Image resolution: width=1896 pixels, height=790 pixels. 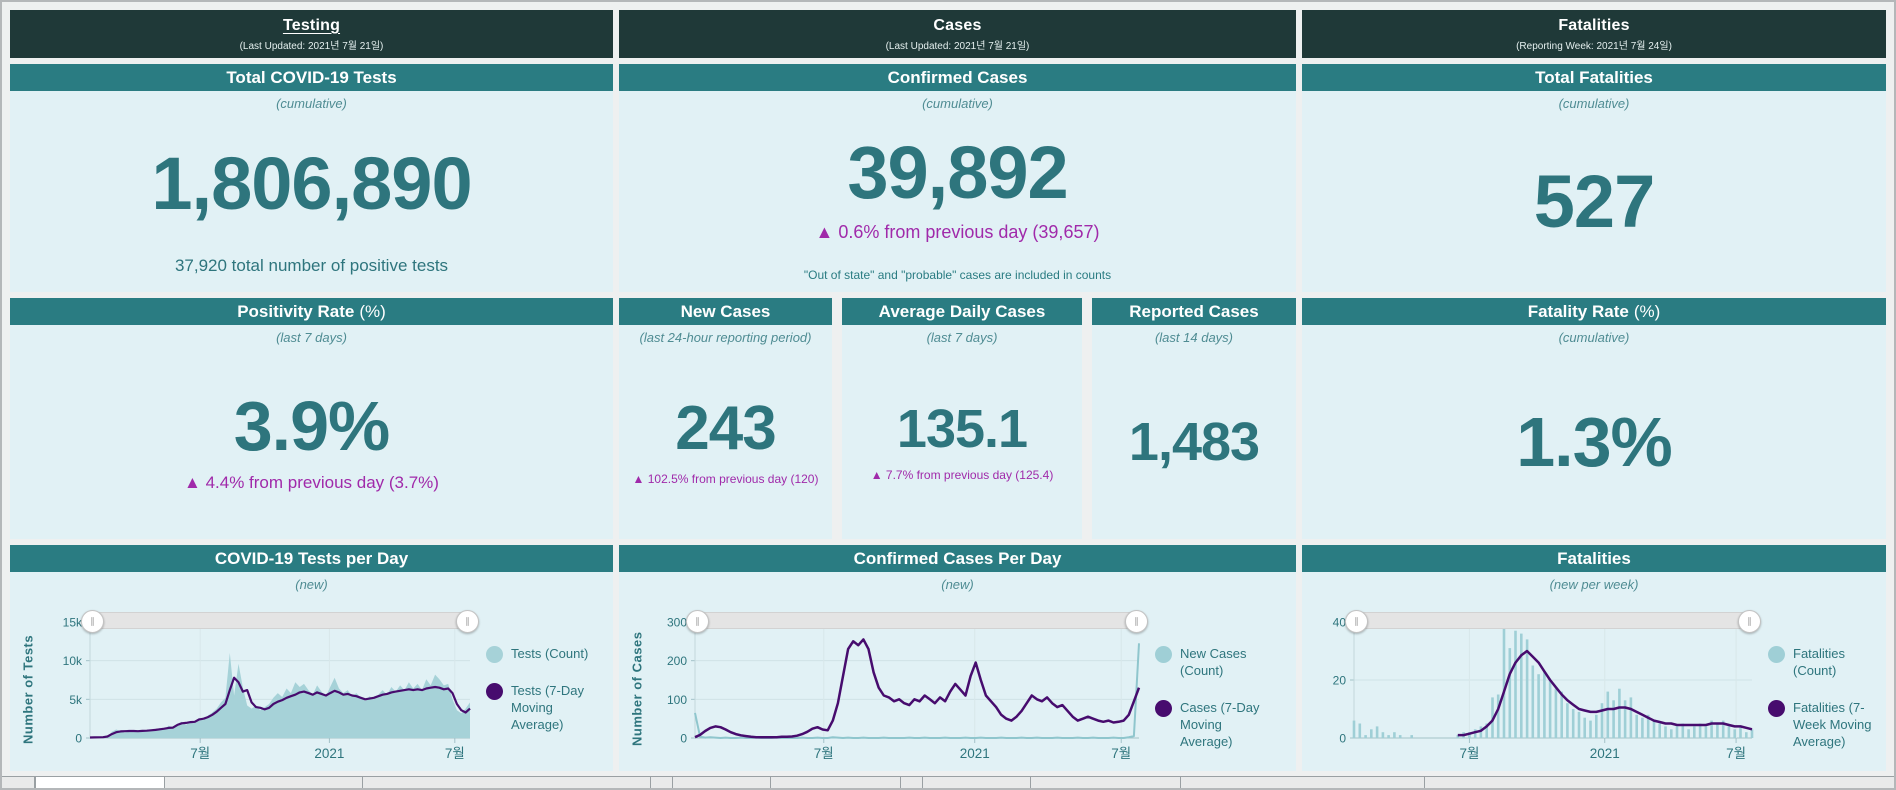 I want to click on y-axis-title: Number of Cases, so click(x=637, y=689).